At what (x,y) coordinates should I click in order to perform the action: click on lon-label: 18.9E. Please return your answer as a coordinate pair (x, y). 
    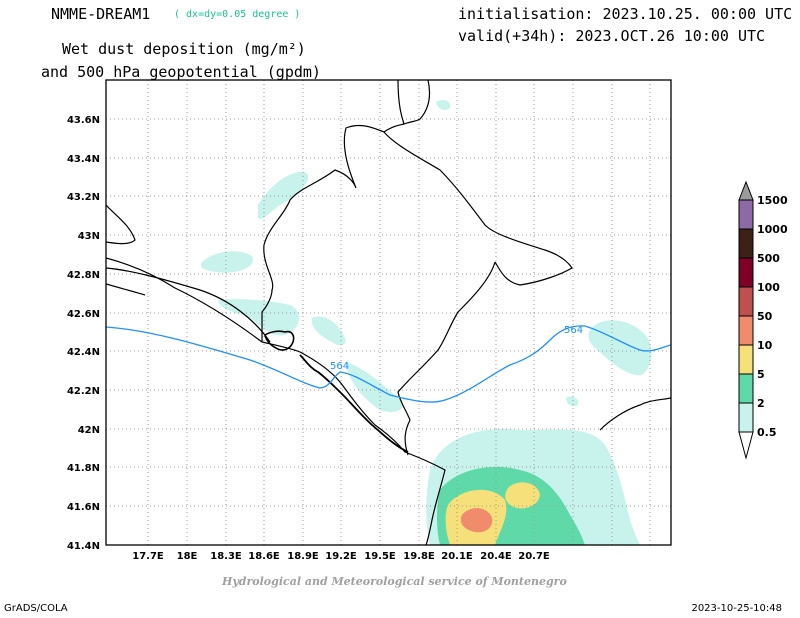
    Looking at the image, I should click on (303, 556).